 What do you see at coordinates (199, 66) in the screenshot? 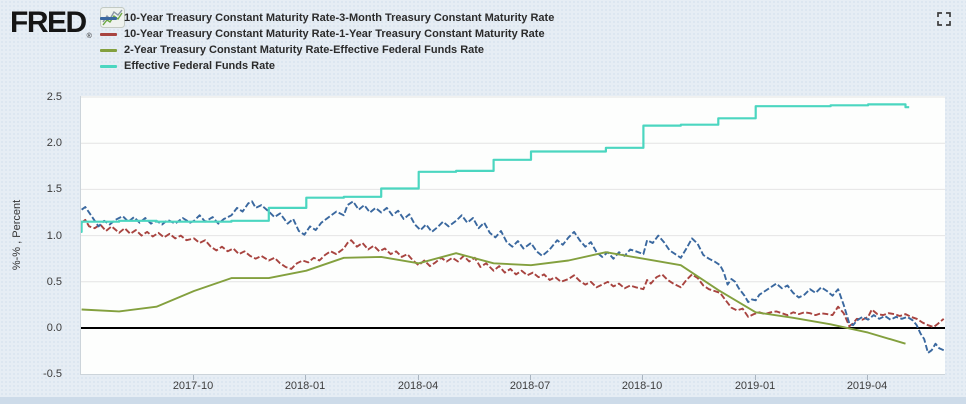
I see `legend-label: Effective Federal Funds Rate` at bounding box center [199, 66].